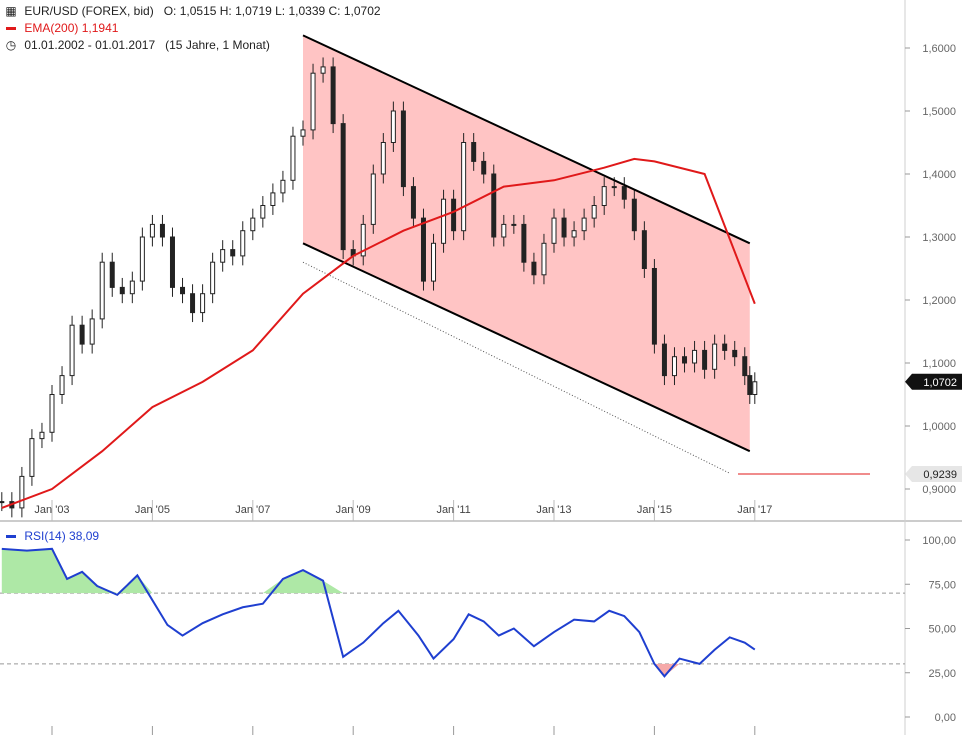 The height and width of the screenshot is (735, 962). I want to click on dotted-trendline, so click(516, 367).